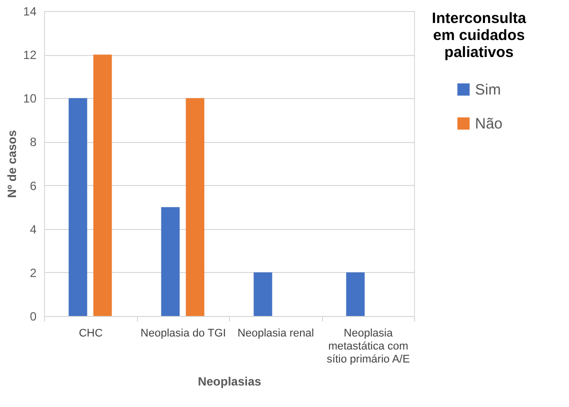 The image size is (569, 407). Describe the element at coordinates (479, 35) in the screenshot. I see `legend-title: Interconsulta em cuidados paliativos` at that location.